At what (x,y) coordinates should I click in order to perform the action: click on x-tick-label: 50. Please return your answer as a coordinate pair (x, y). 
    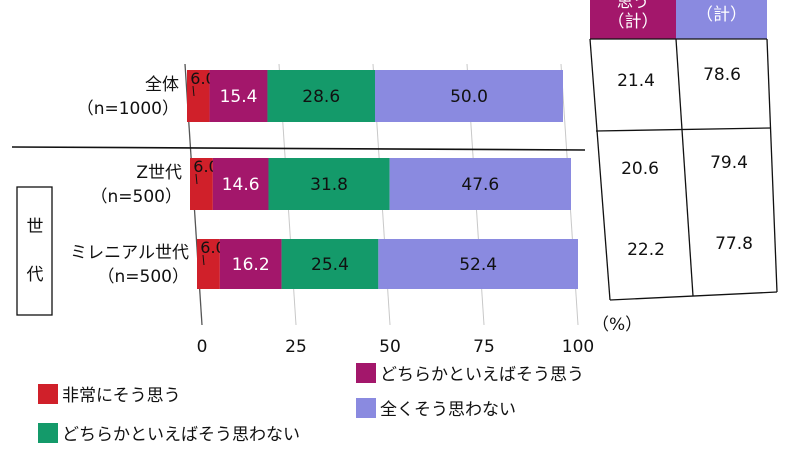
    Looking at the image, I should click on (390, 347).